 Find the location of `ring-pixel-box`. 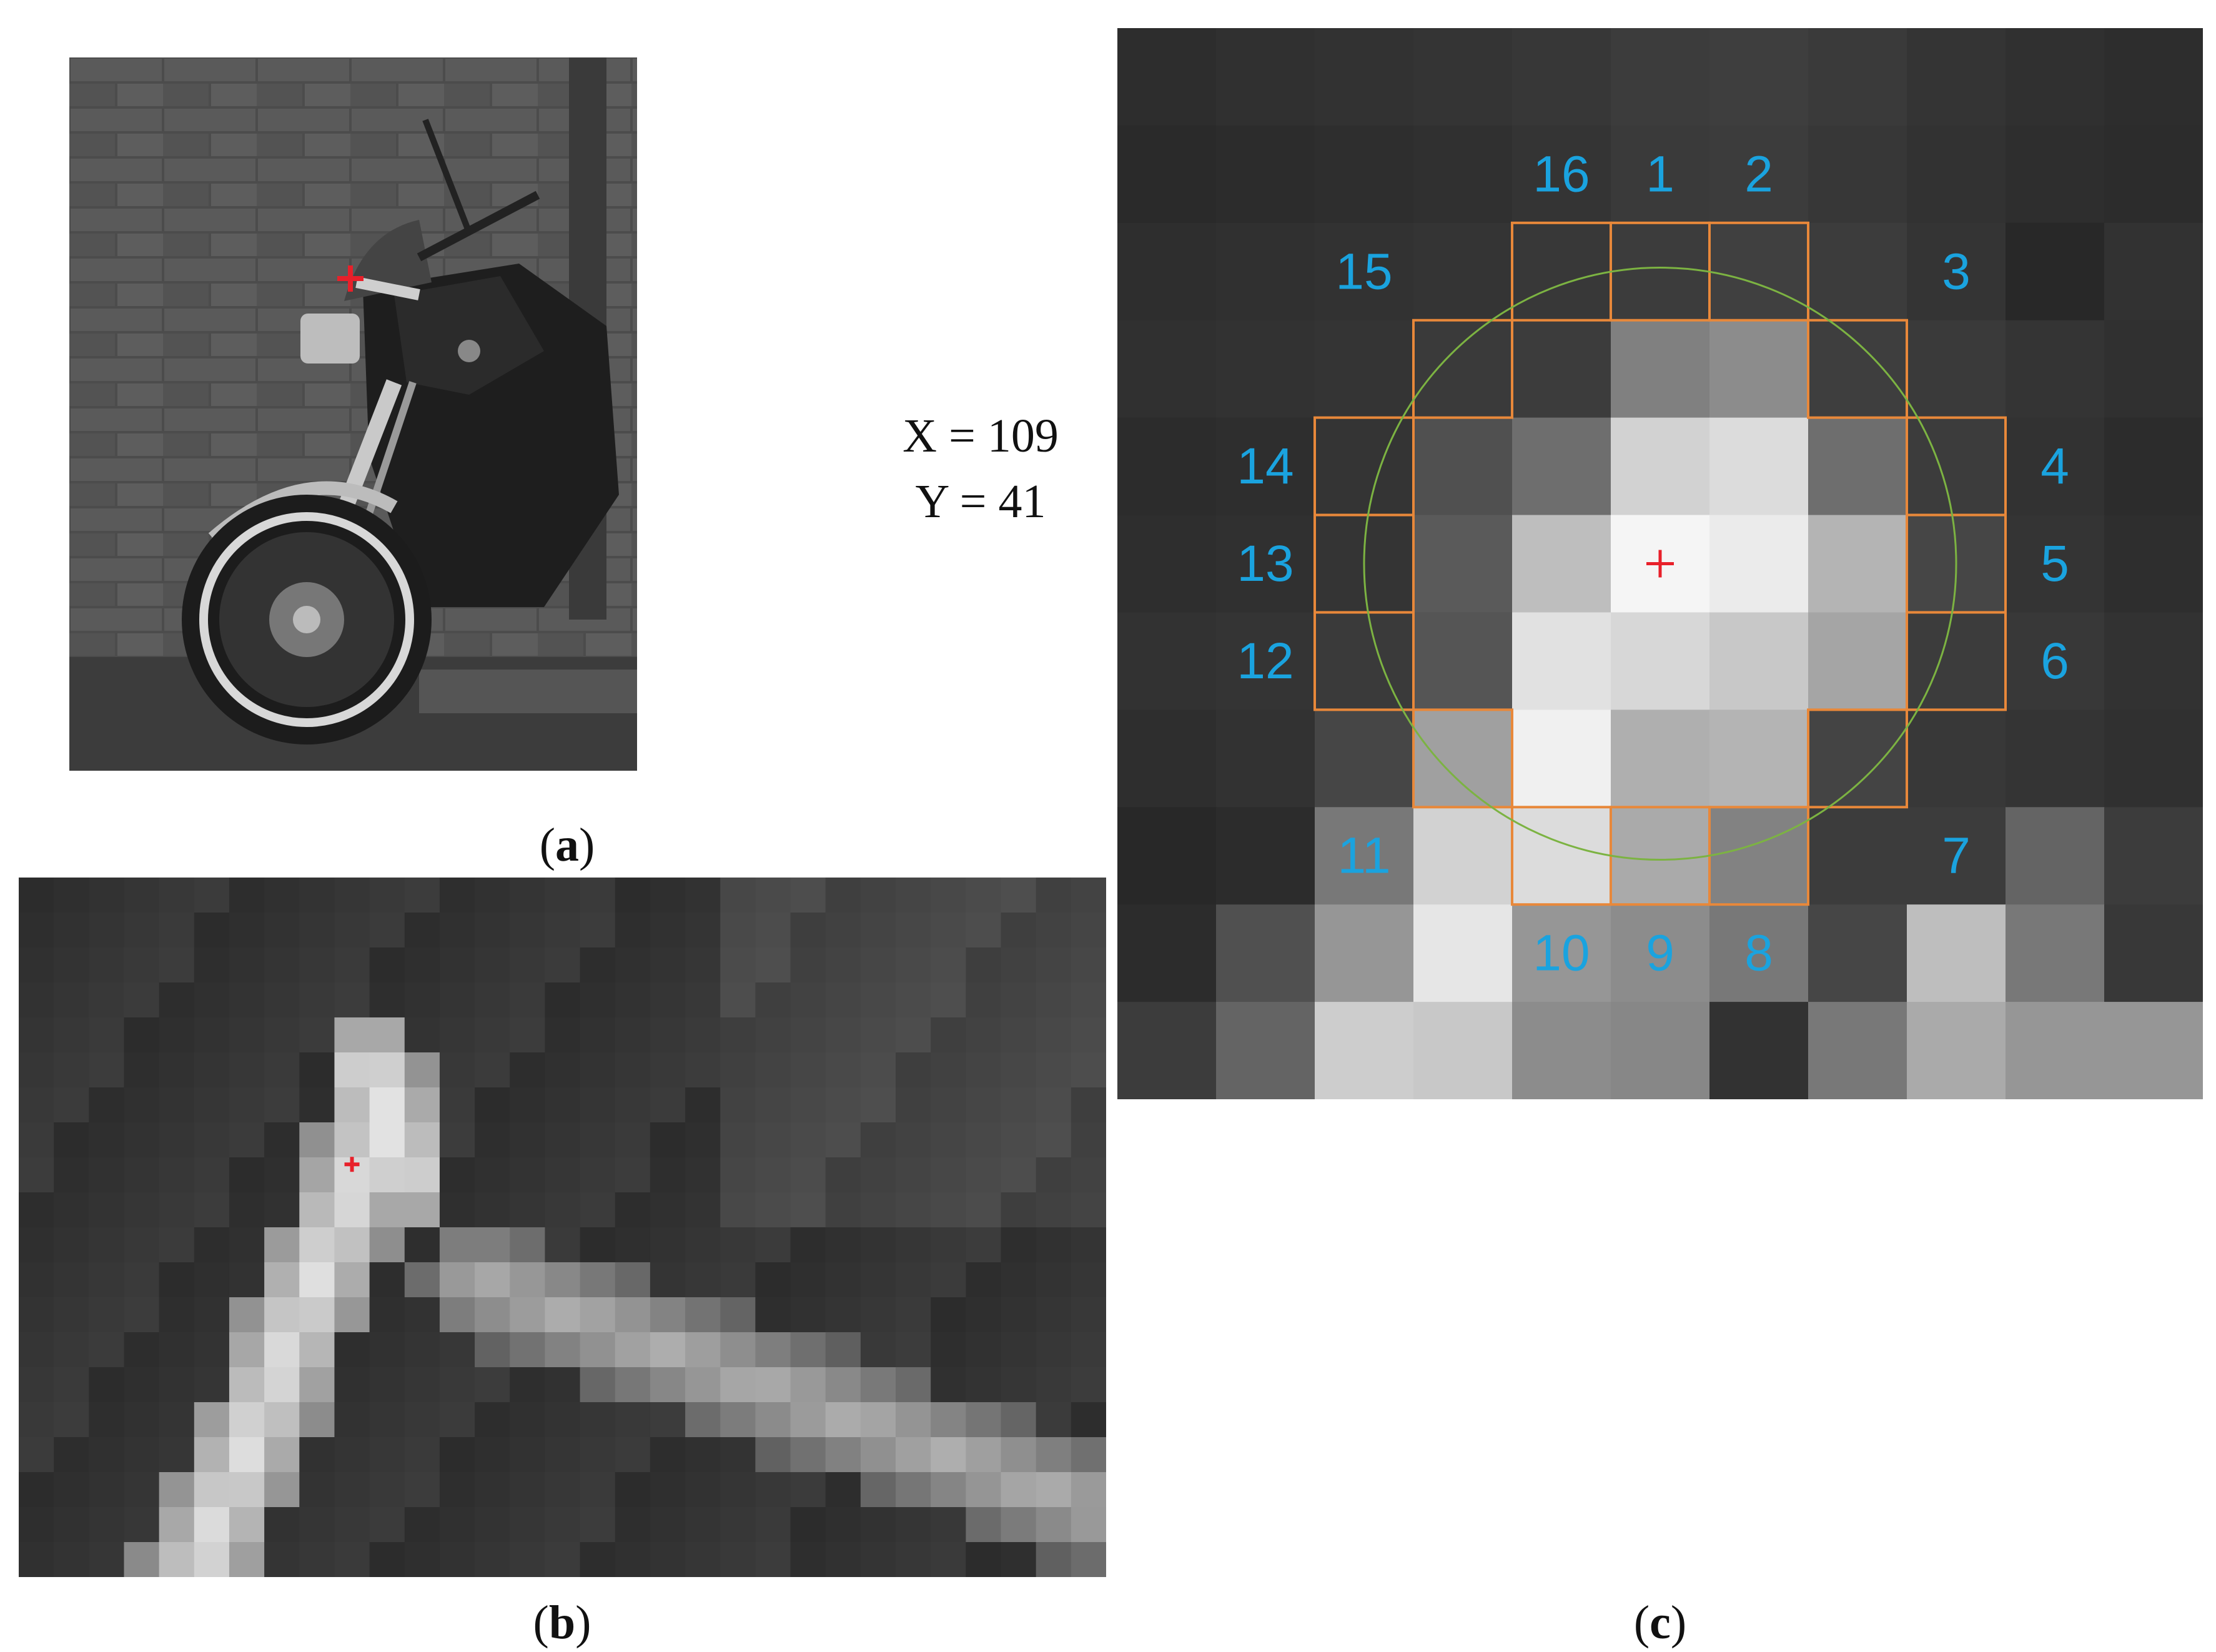

ring-pixel-box is located at coordinates (1364, 466).